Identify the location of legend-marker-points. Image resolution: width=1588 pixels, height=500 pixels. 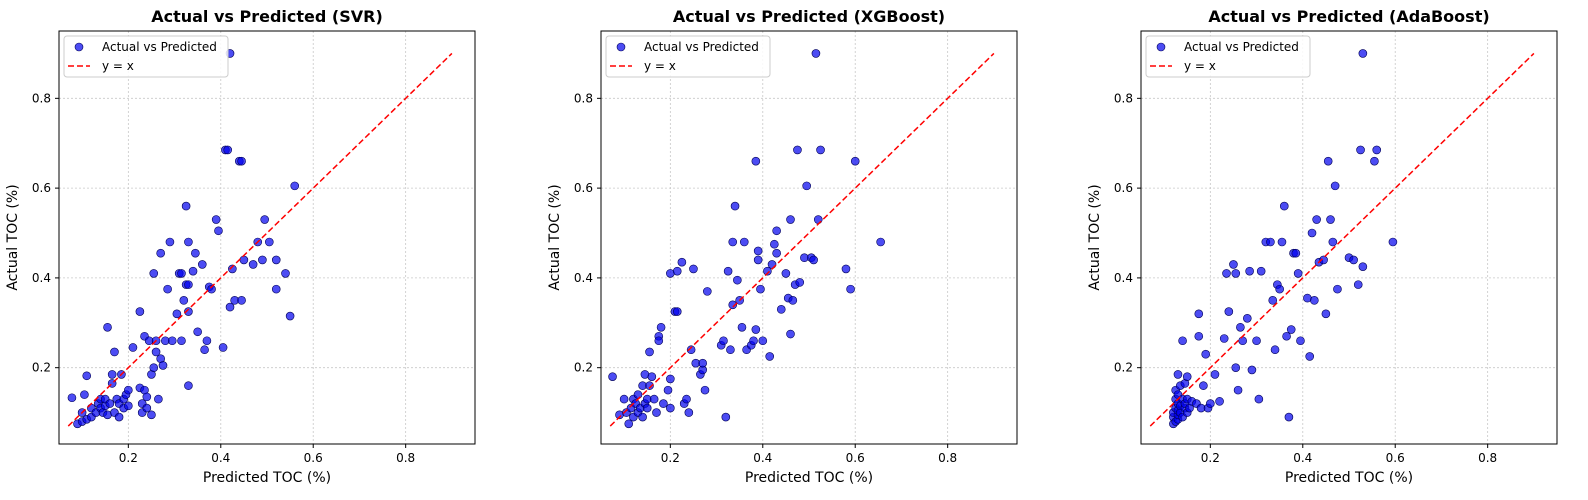
(1161, 47).